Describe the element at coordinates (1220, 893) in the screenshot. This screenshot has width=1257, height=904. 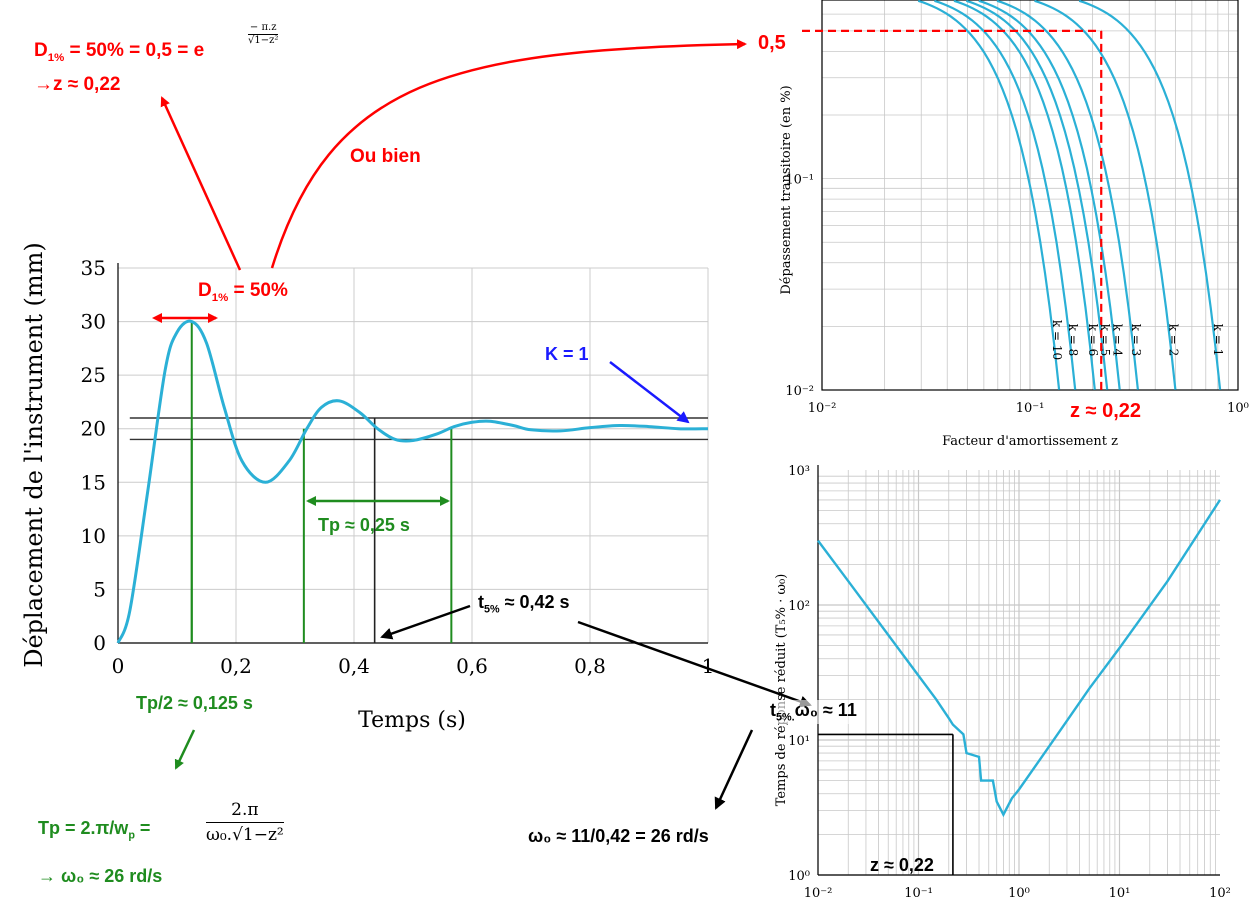
I see `c3-xtick-label: 10²` at that location.